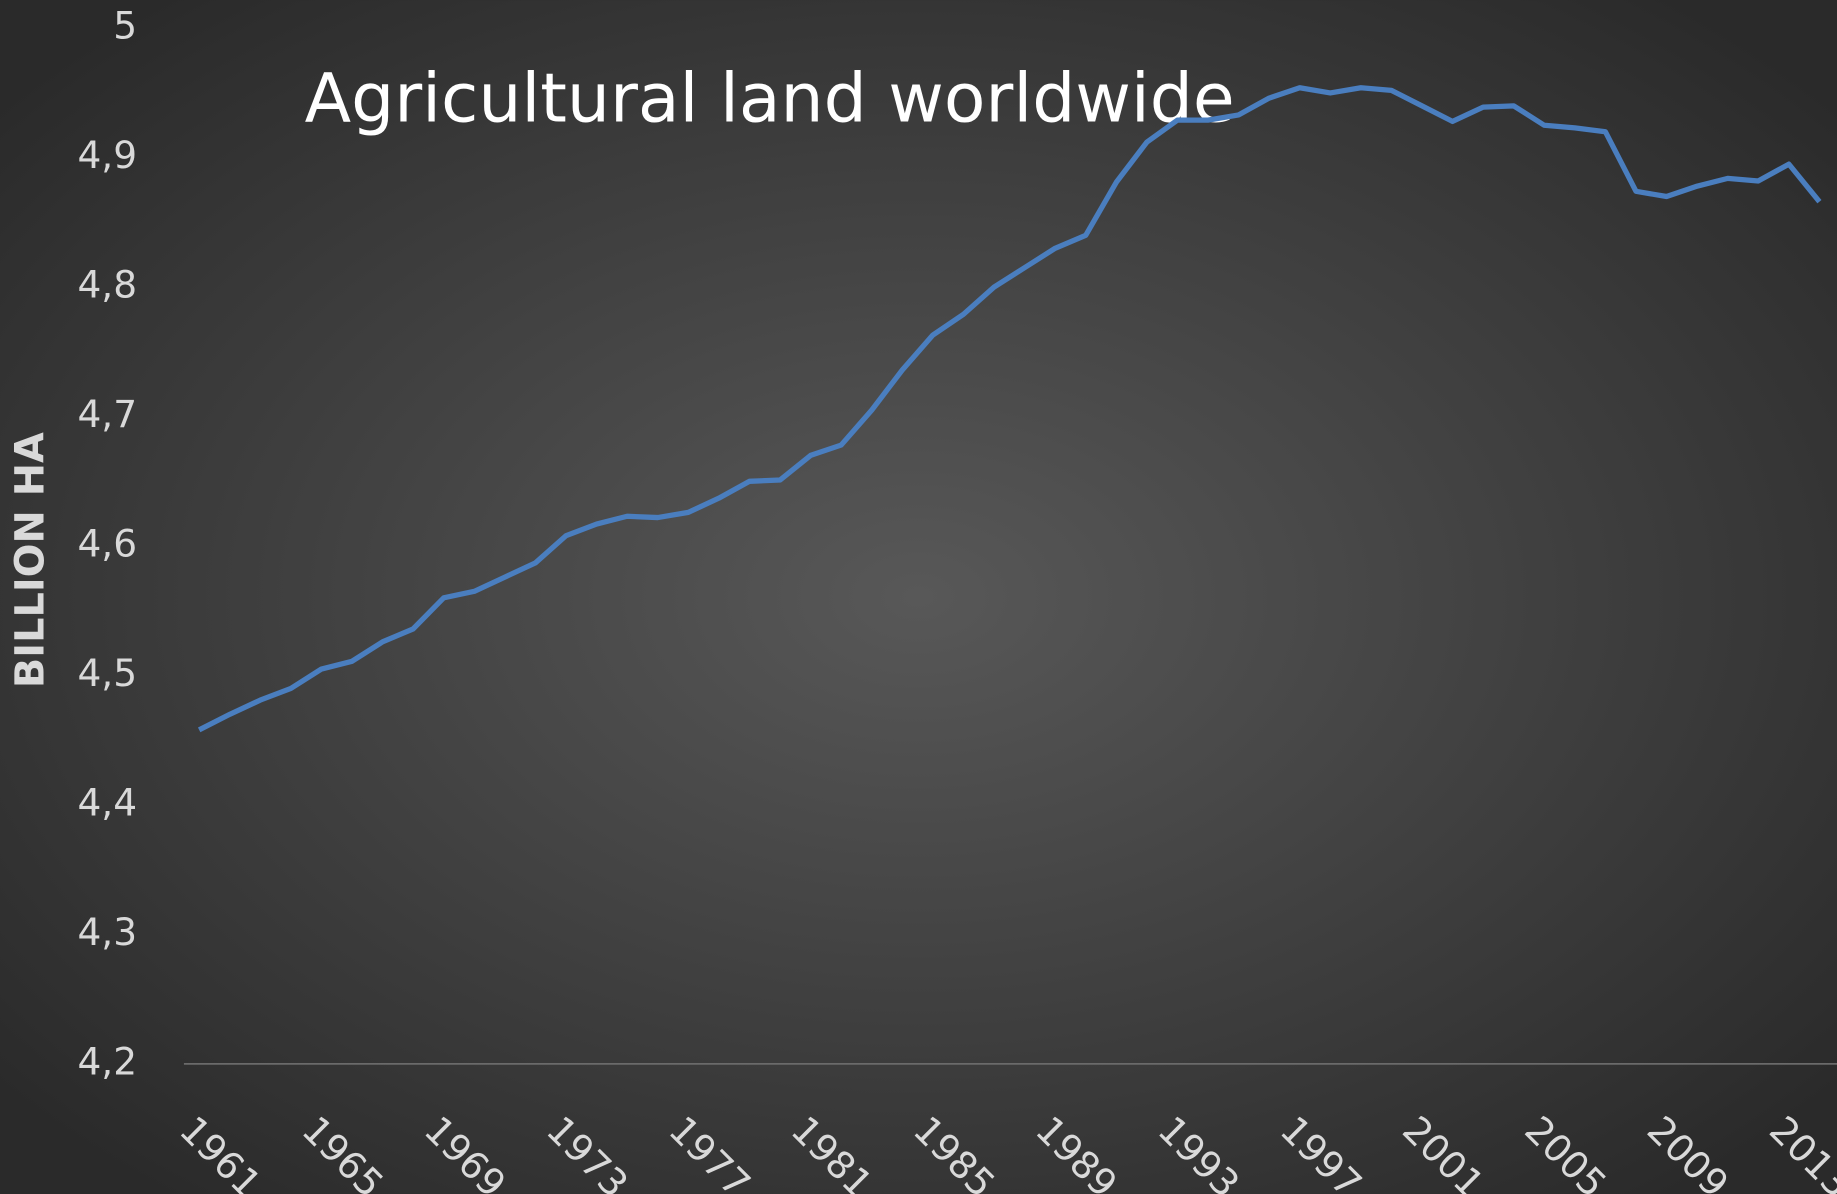  I want to click on chart-title: Agricultural land worldwide, so click(770, 99).